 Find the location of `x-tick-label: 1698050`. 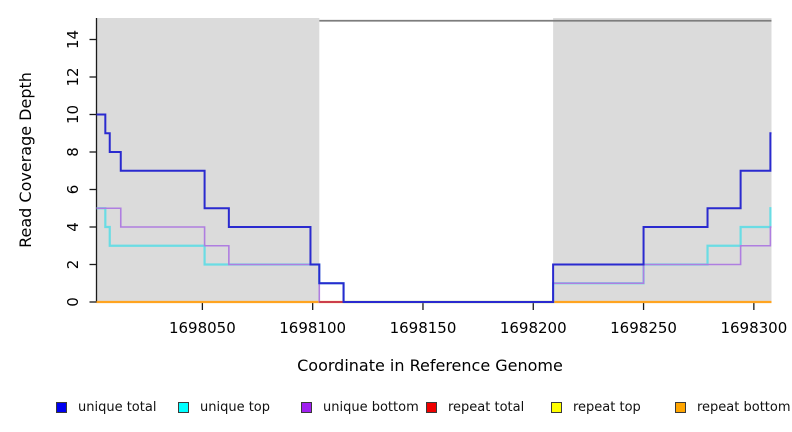

x-tick-label: 1698050 is located at coordinates (202, 328).